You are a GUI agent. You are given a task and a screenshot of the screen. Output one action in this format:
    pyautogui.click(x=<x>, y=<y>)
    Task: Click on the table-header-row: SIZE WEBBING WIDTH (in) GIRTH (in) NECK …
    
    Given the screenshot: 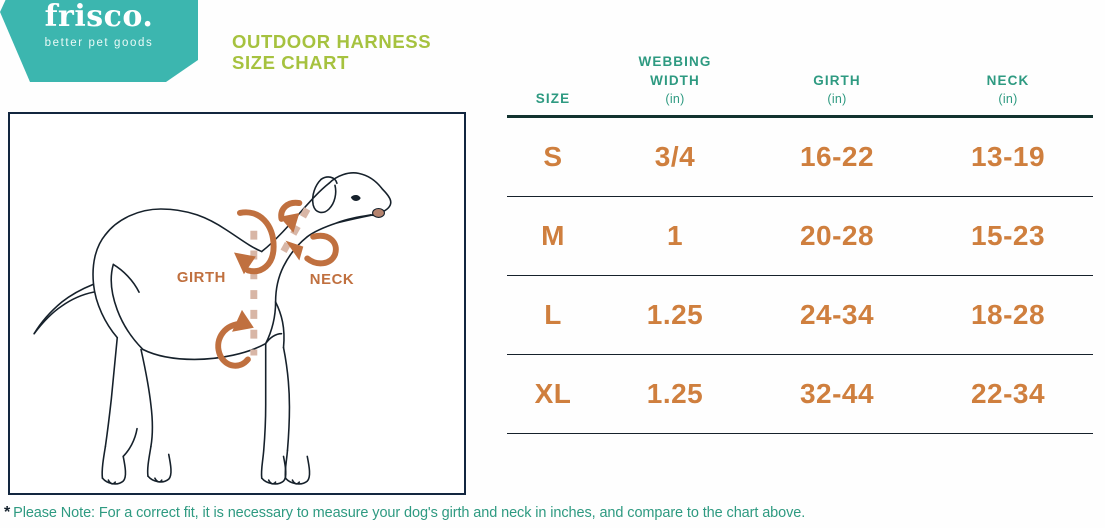 What is the action you would take?
    pyautogui.click(x=800, y=72)
    